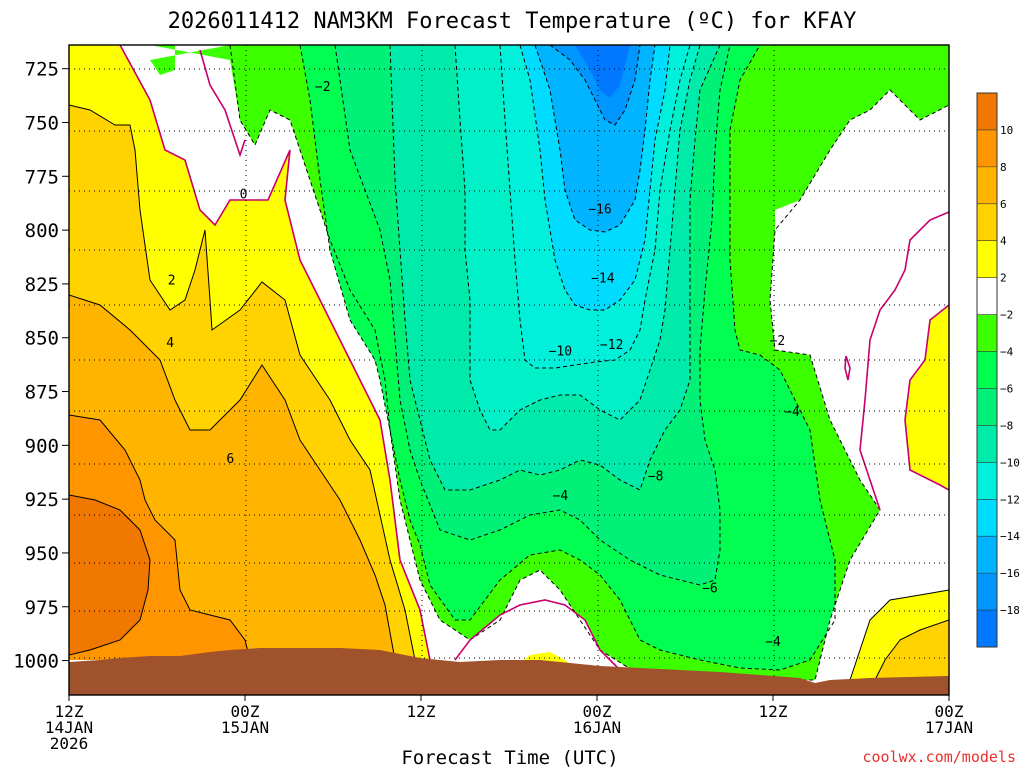  I want to click on y-tick-label: 750, so click(42, 123).